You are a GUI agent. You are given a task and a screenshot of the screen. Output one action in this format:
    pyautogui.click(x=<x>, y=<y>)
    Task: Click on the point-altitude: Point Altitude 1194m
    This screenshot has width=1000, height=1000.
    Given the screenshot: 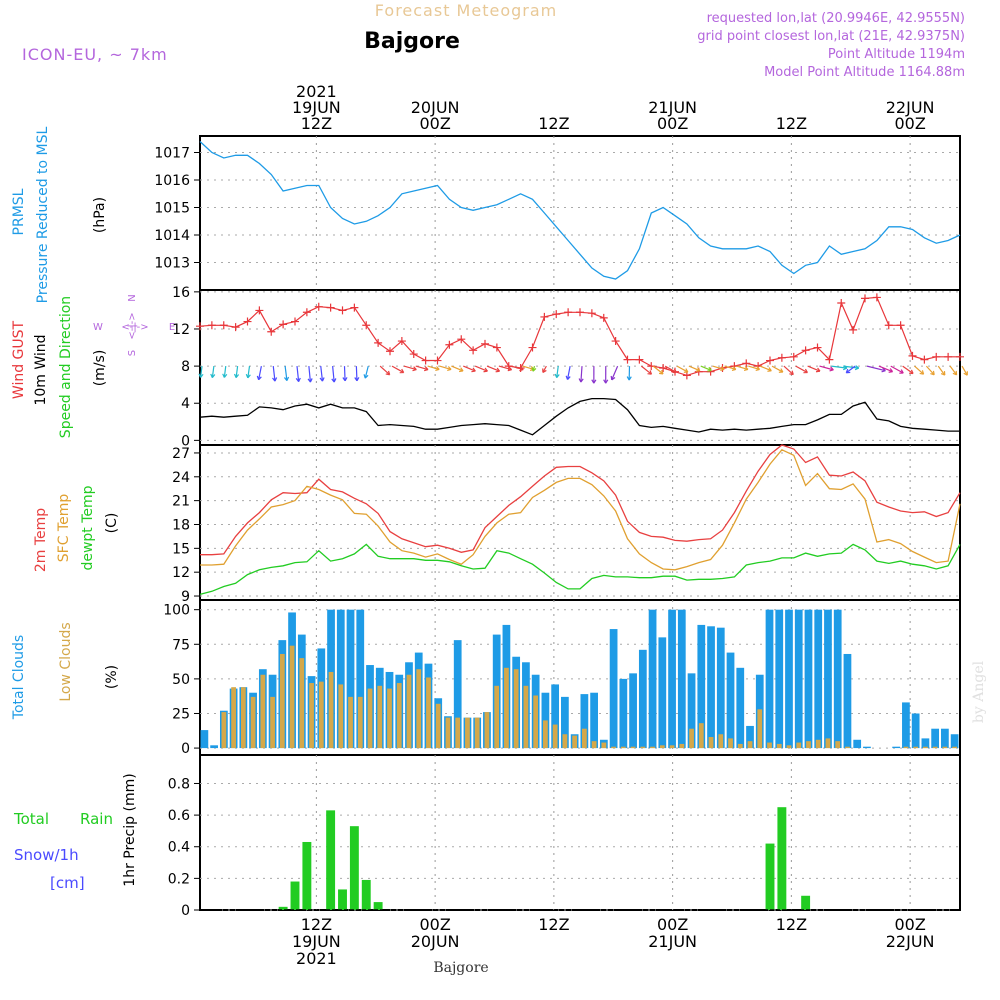 What is the action you would take?
    pyautogui.click(x=896, y=54)
    